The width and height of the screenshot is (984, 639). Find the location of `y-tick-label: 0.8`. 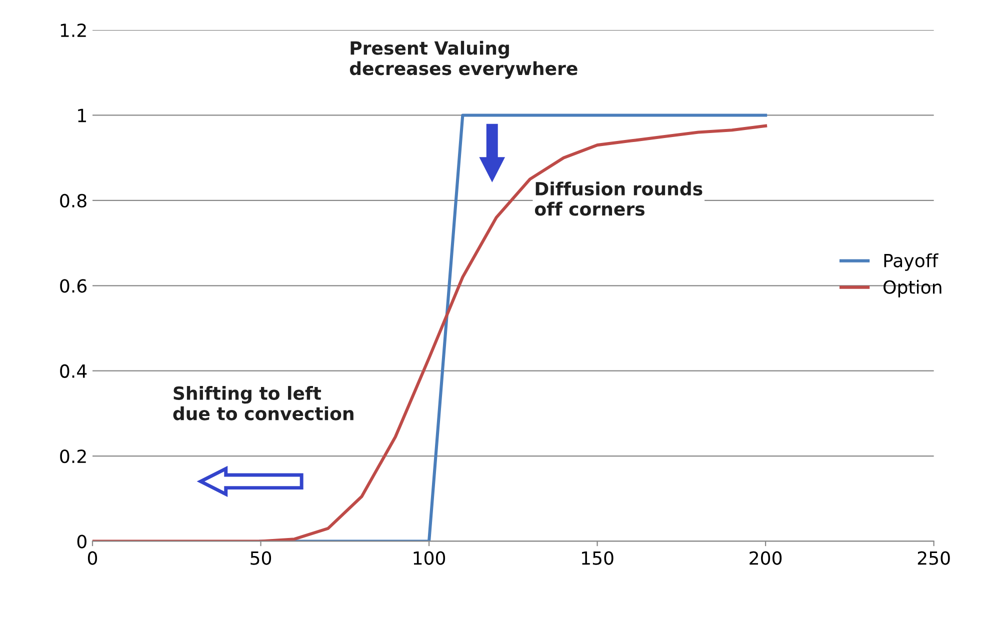

y-tick-label: 0.8 is located at coordinates (73, 201).